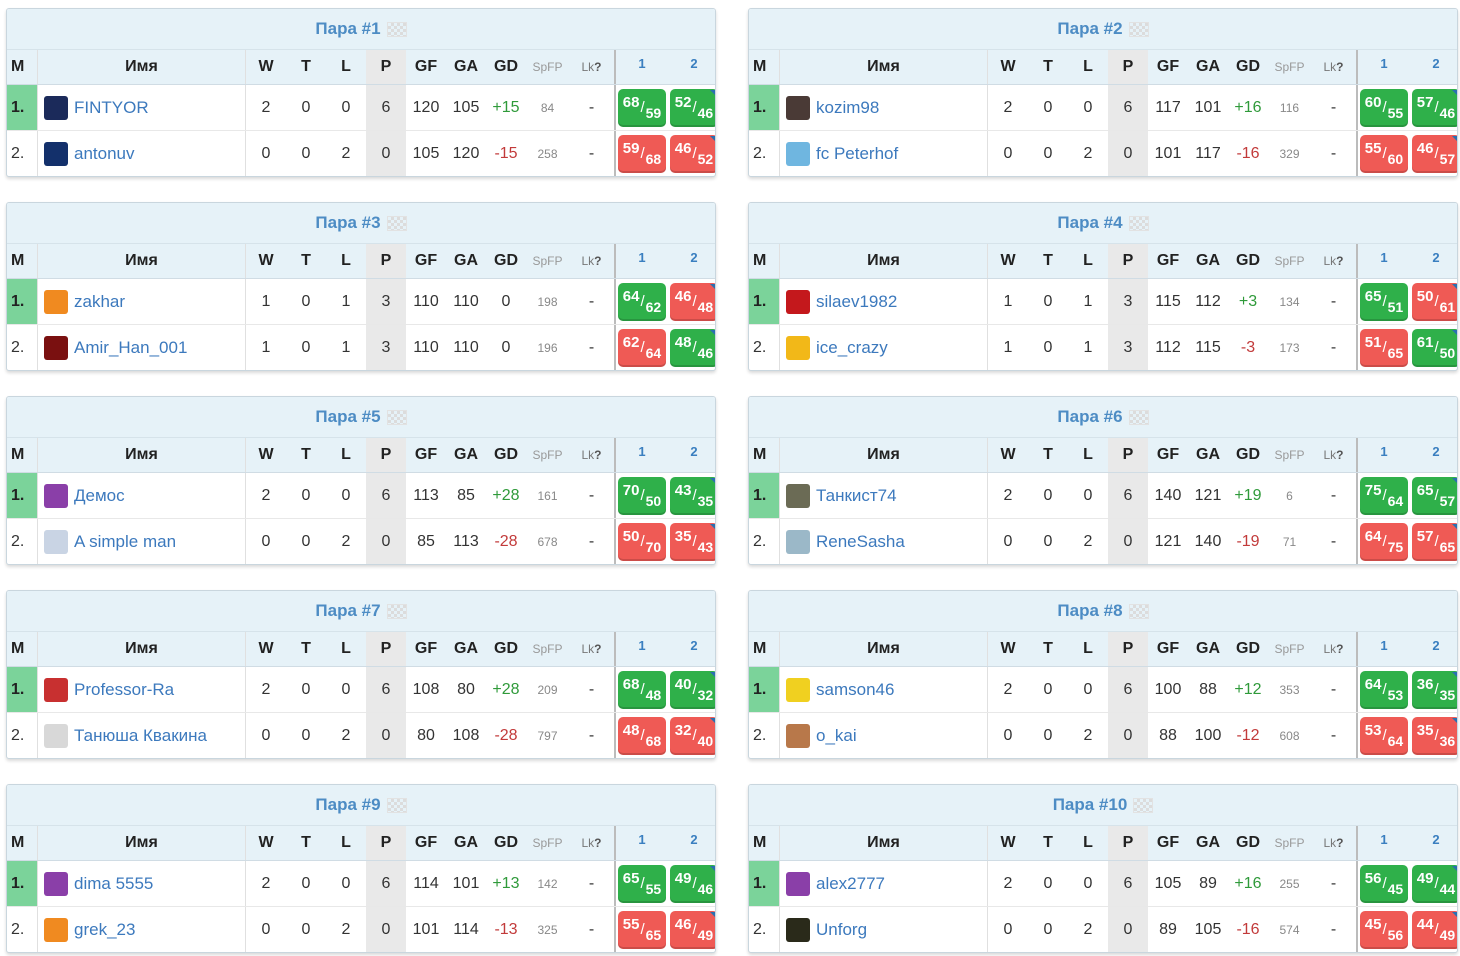 This screenshot has height=956, width=1460. What do you see at coordinates (124, 689) in the screenshot?
I see `player-name-link: Professor-Ra` at bounding box center [124, 689].